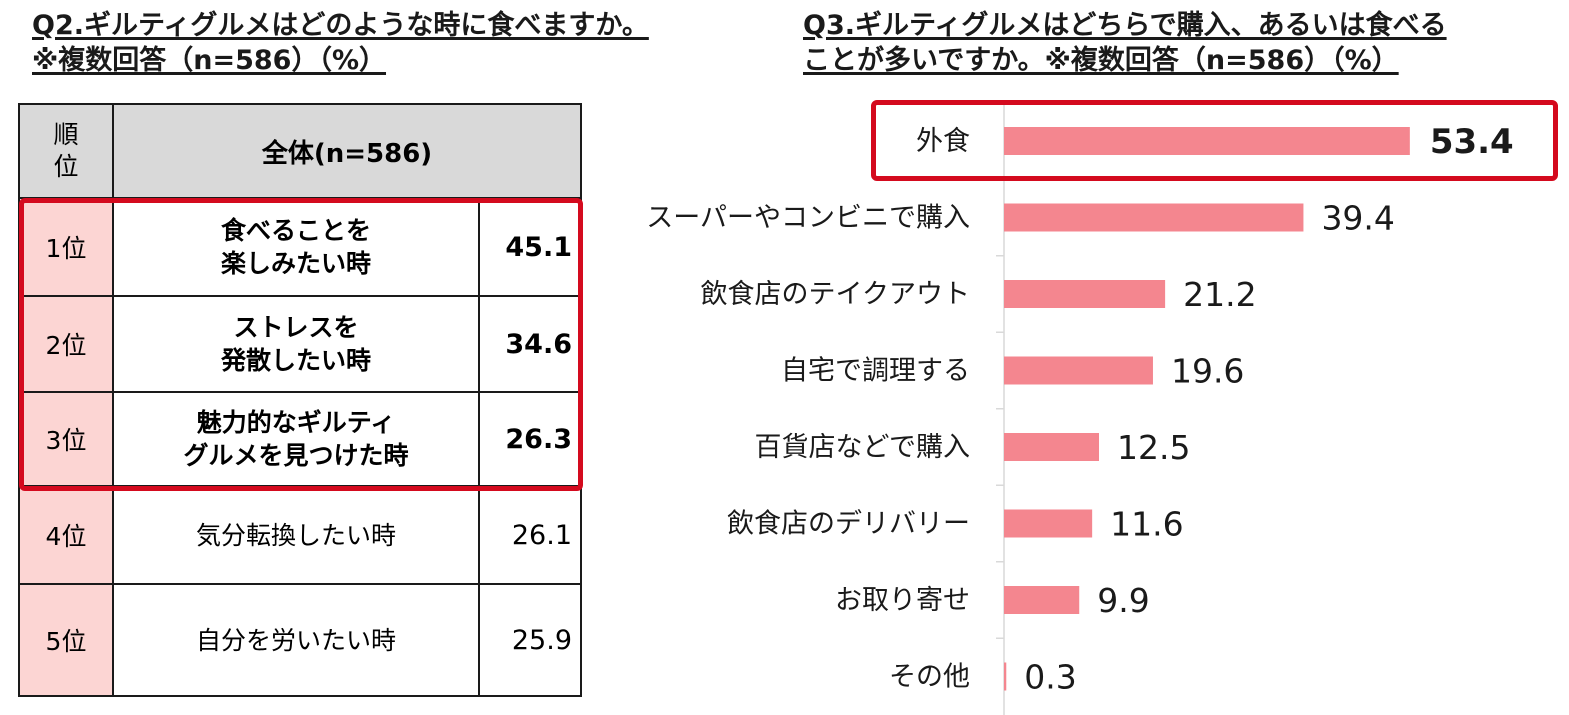 The image size is (1569, 715). Describe the element at coordinates (66, 247) in the screenshot. I see `rank-cell: 1位` at that location.